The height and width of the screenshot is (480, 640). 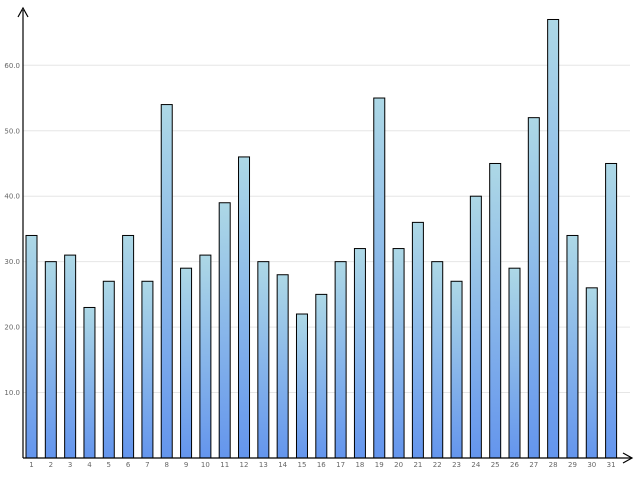 I want to click on x-tick-label: 28, so click(x=553, y=465).